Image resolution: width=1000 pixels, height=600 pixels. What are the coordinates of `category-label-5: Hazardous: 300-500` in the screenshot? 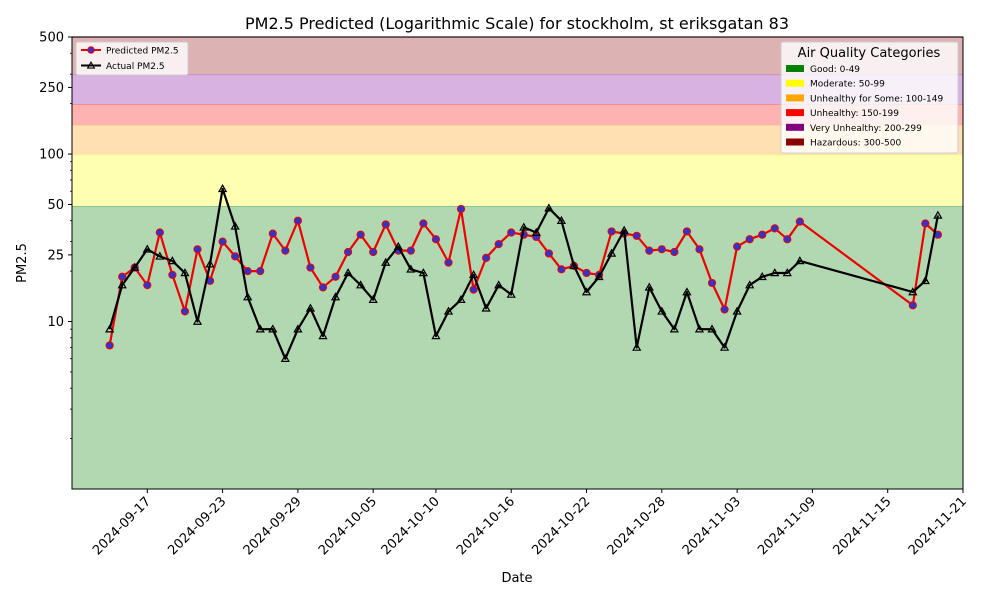 It's located at (855, 144).